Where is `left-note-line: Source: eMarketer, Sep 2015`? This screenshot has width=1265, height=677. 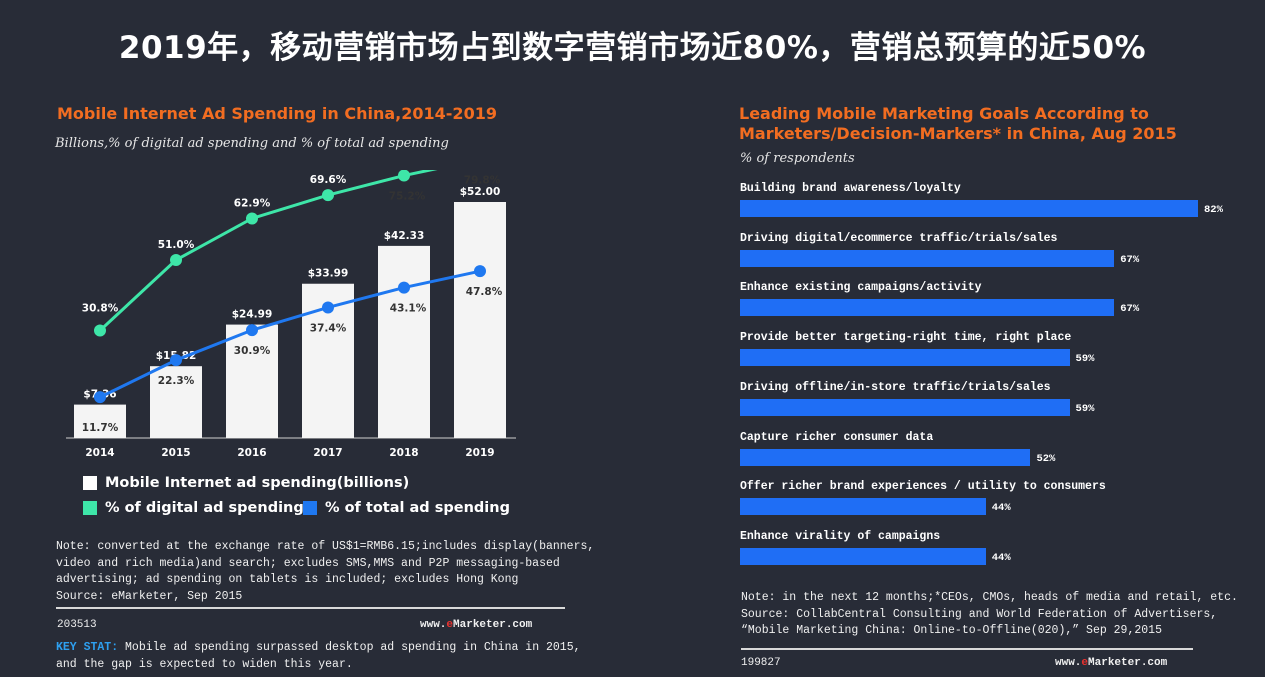 left-note-line: Source: eMarketer, Sep 2015 is located at coordinates (149, 596).